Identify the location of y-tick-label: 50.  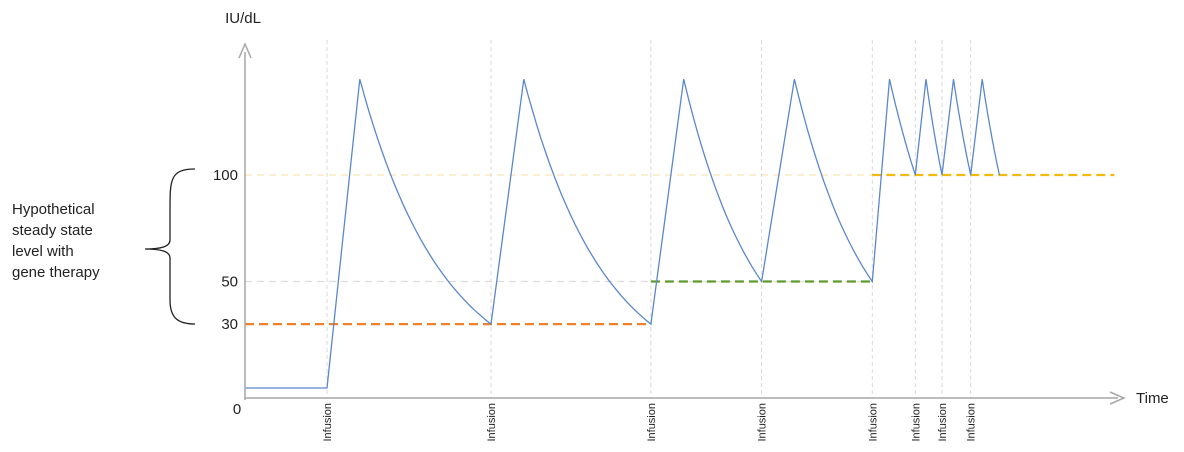
(229, 282).